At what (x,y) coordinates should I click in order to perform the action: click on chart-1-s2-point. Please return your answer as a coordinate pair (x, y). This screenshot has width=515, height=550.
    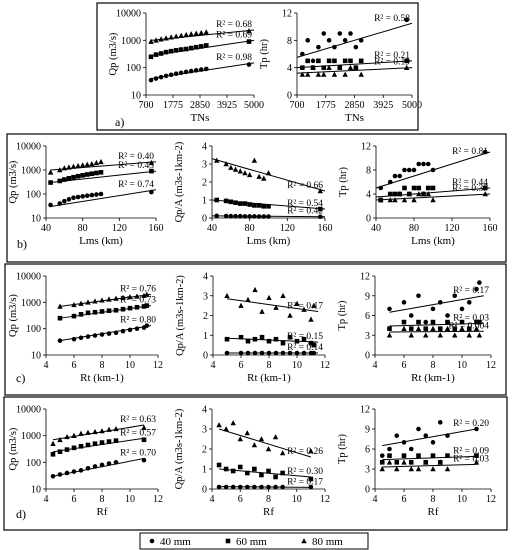
    Looking at the image, I should click on (302, 74).